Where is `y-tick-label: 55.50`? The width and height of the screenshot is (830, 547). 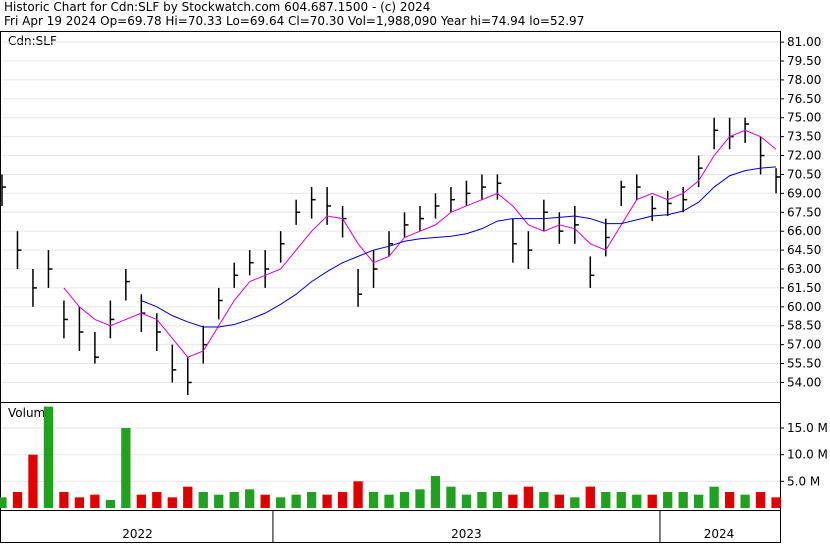 y-tick-label: 55.50 is located at coordinates (804, 364).